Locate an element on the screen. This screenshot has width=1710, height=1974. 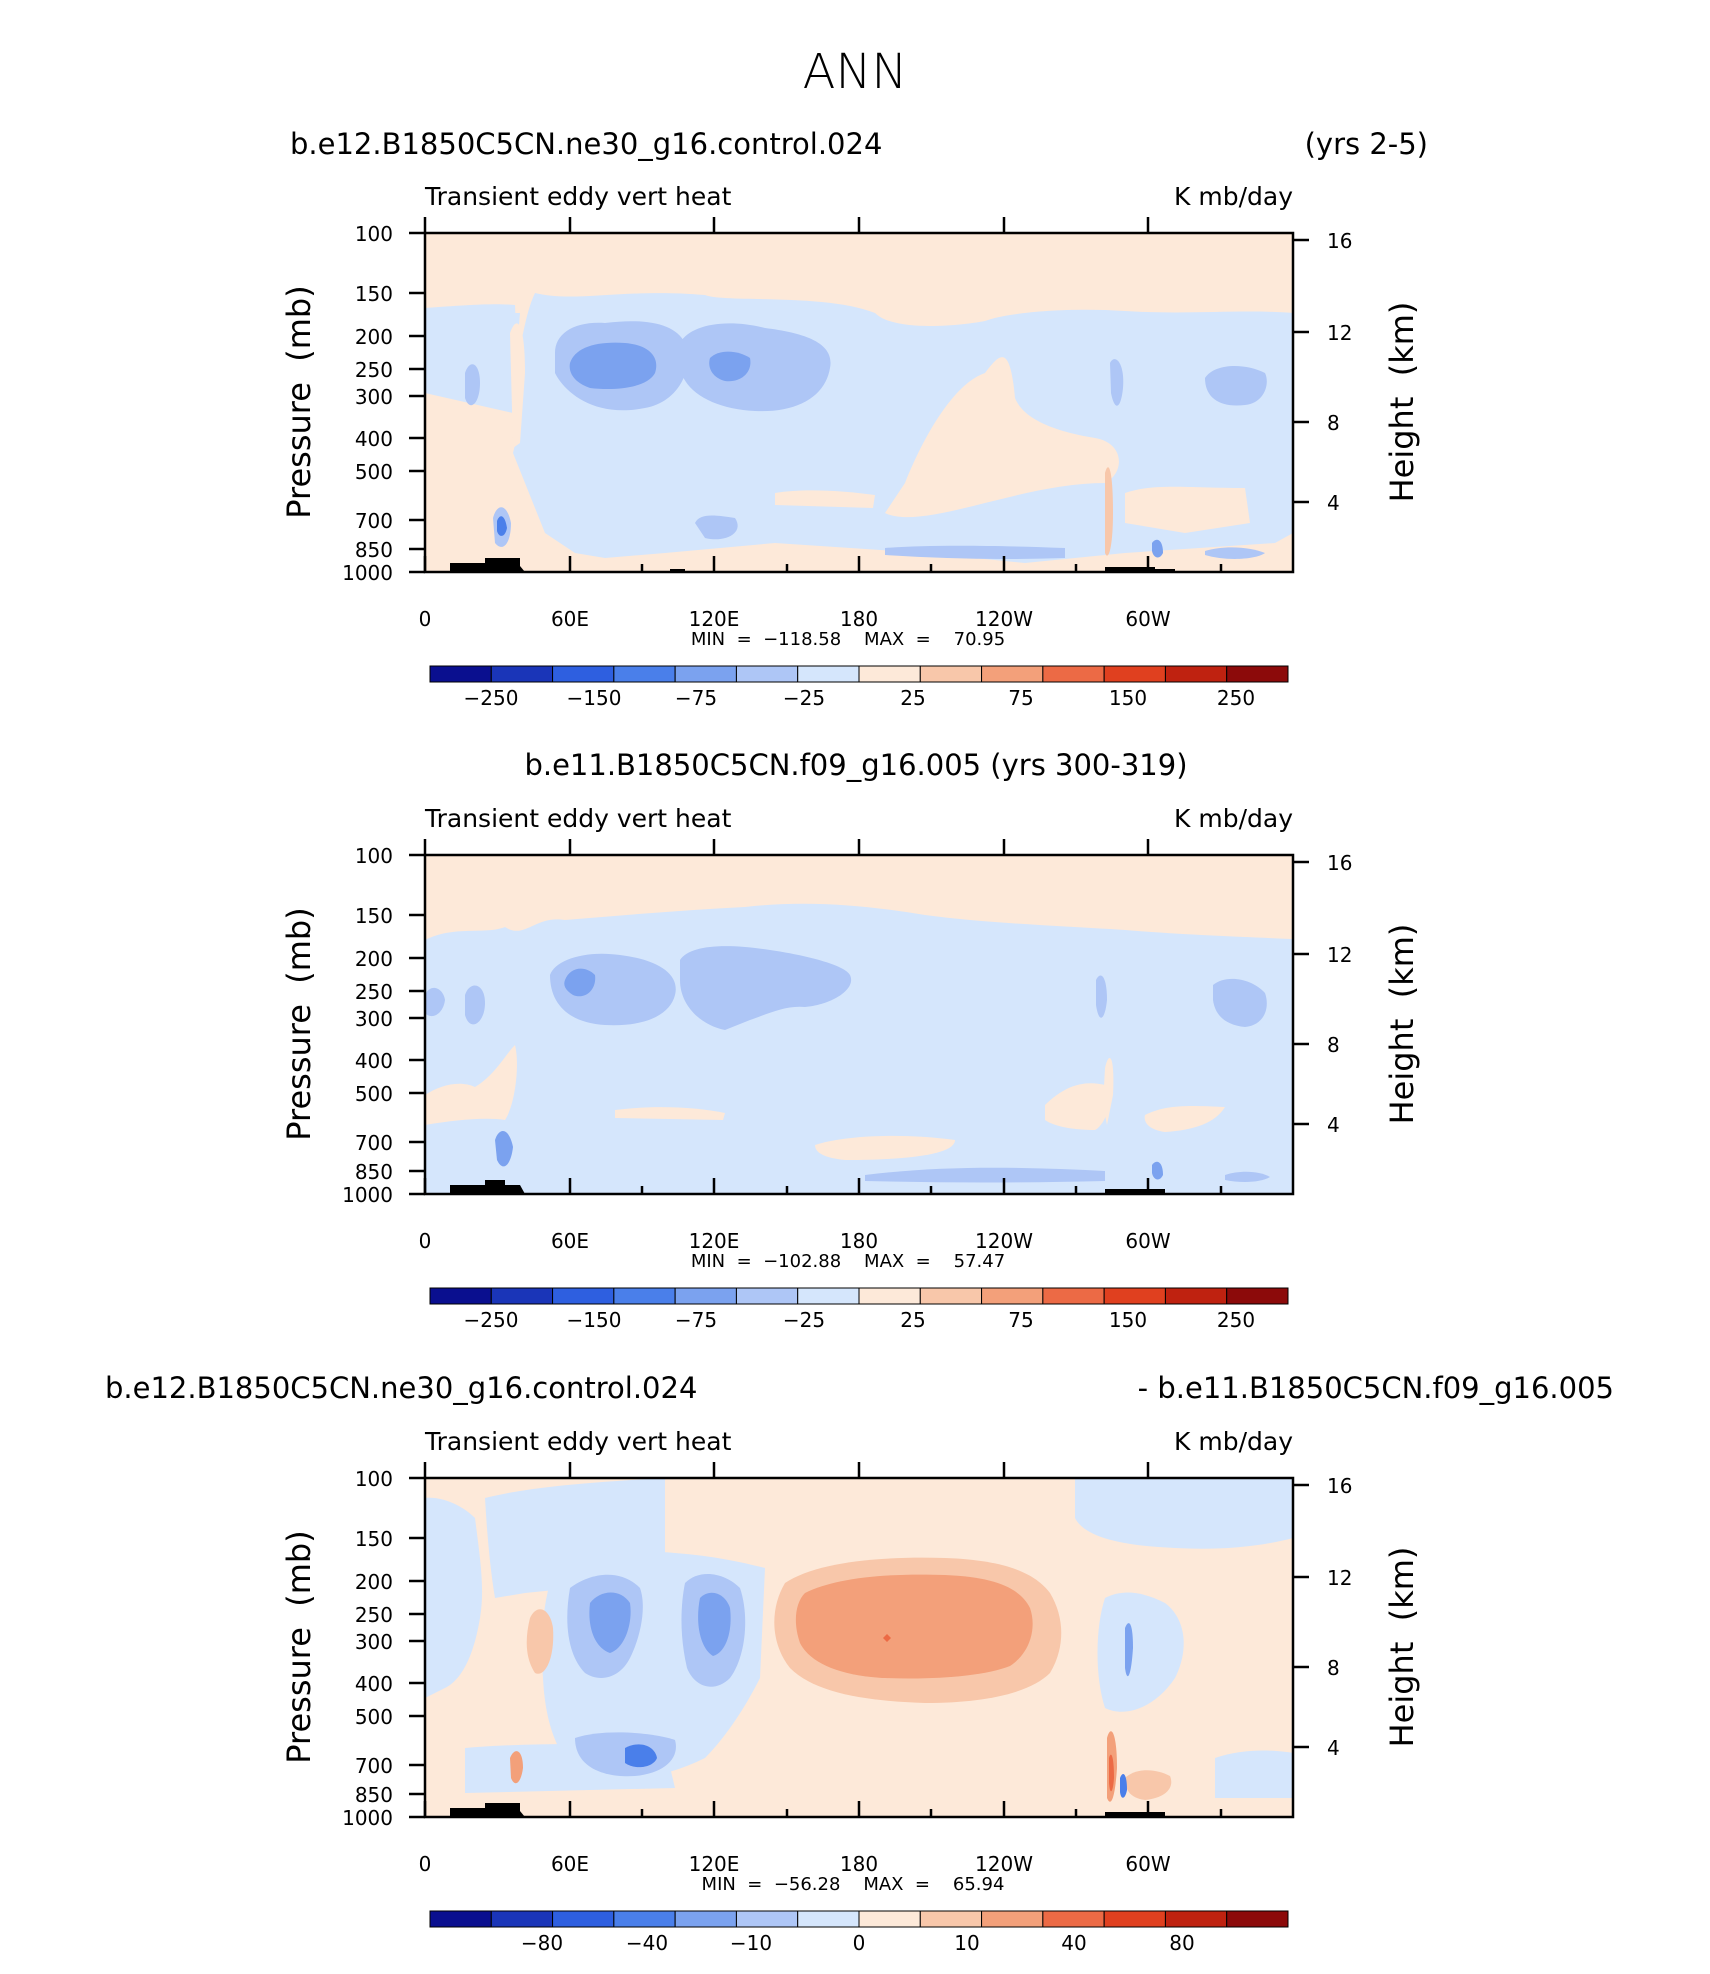
panel-2-negative-blob-e is located at coordinates (1101, 996).